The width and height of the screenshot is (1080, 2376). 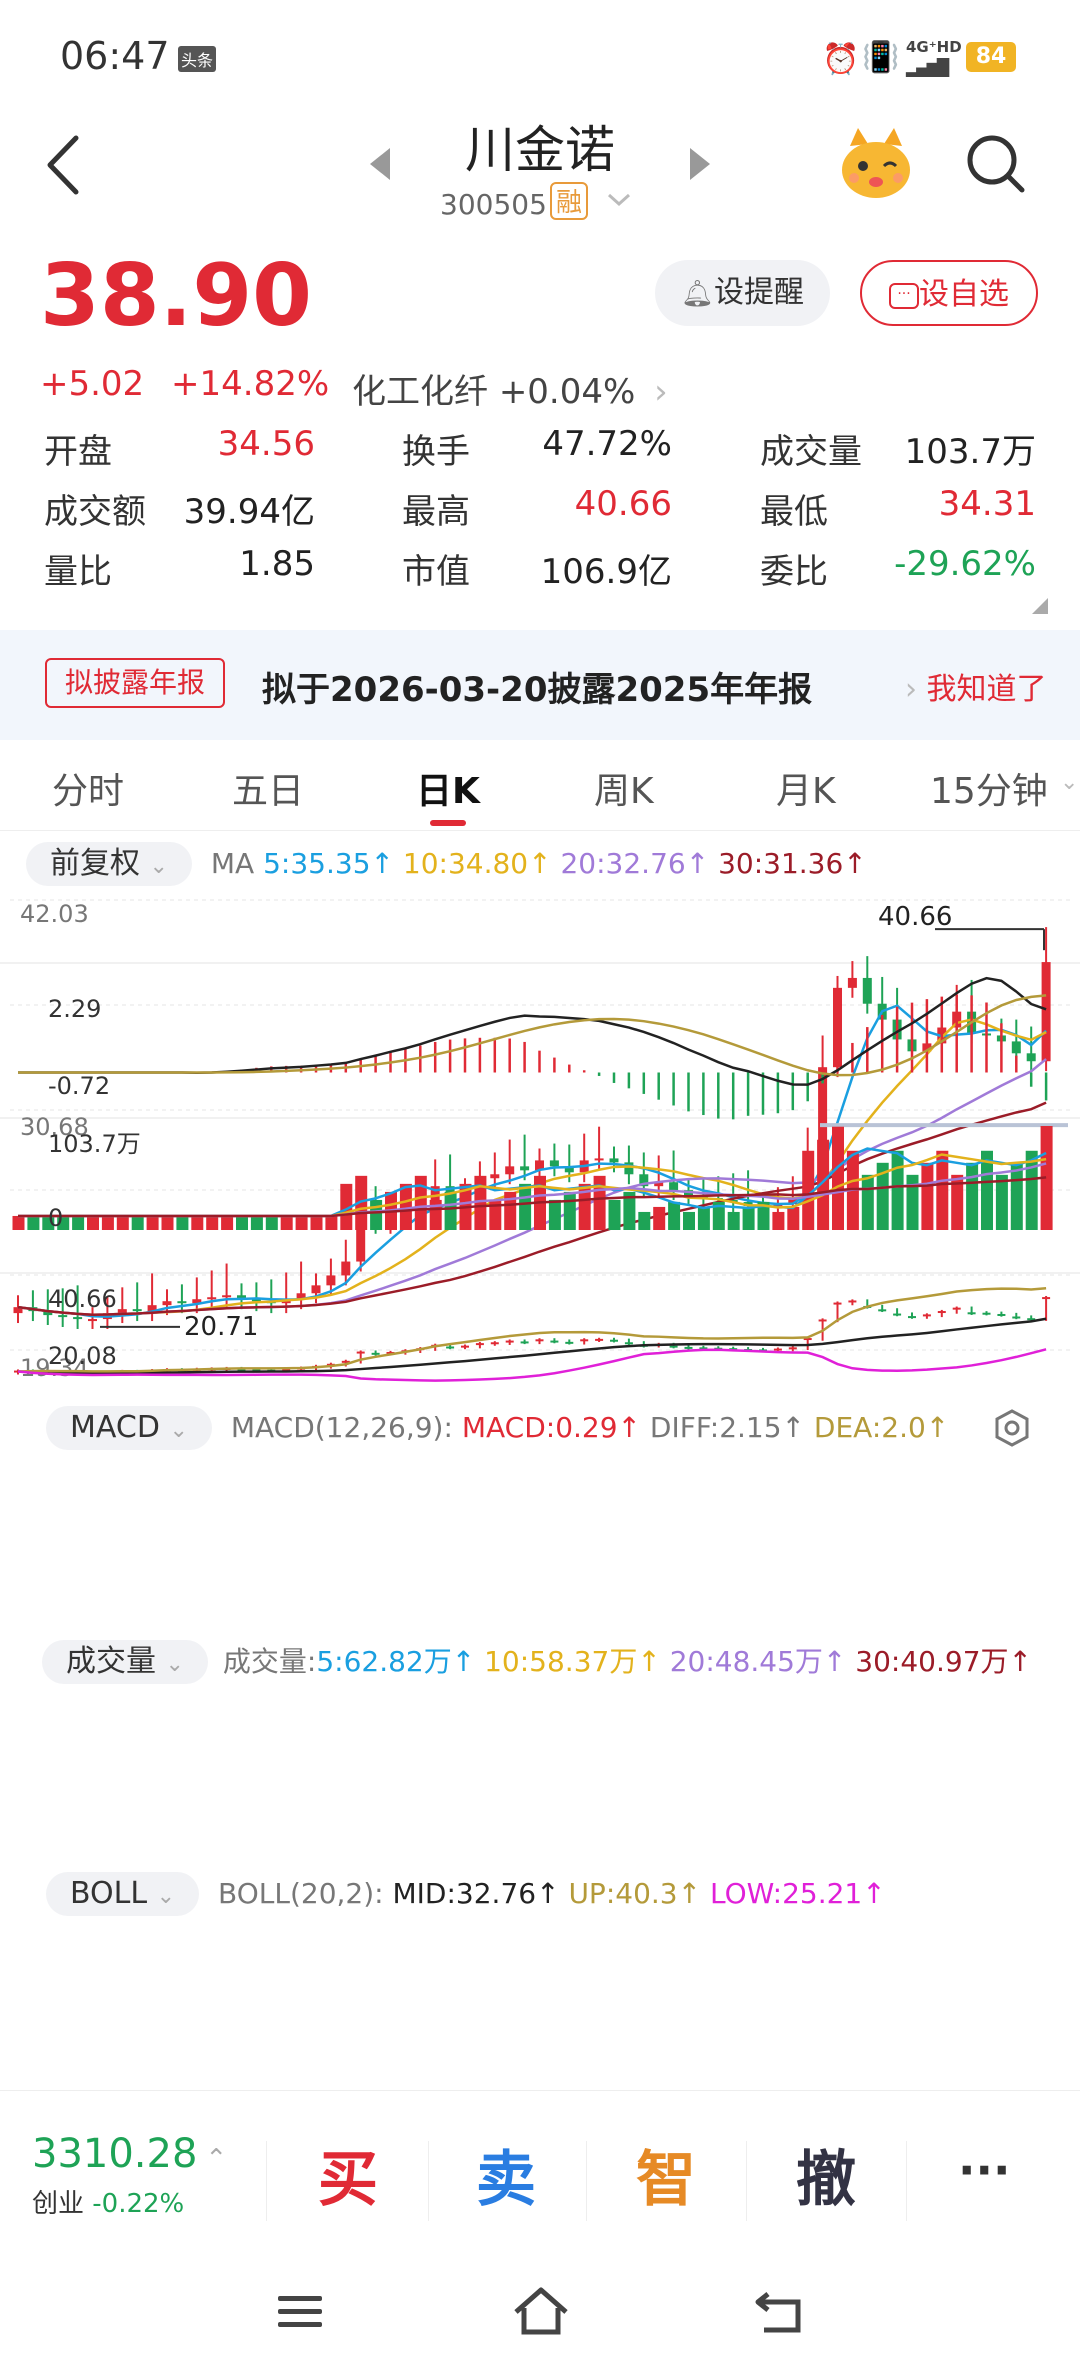 What do you see at coordinates (700, 164) in the screenshot?
I see `next-stock-icon` at bounding box center [700, 164].